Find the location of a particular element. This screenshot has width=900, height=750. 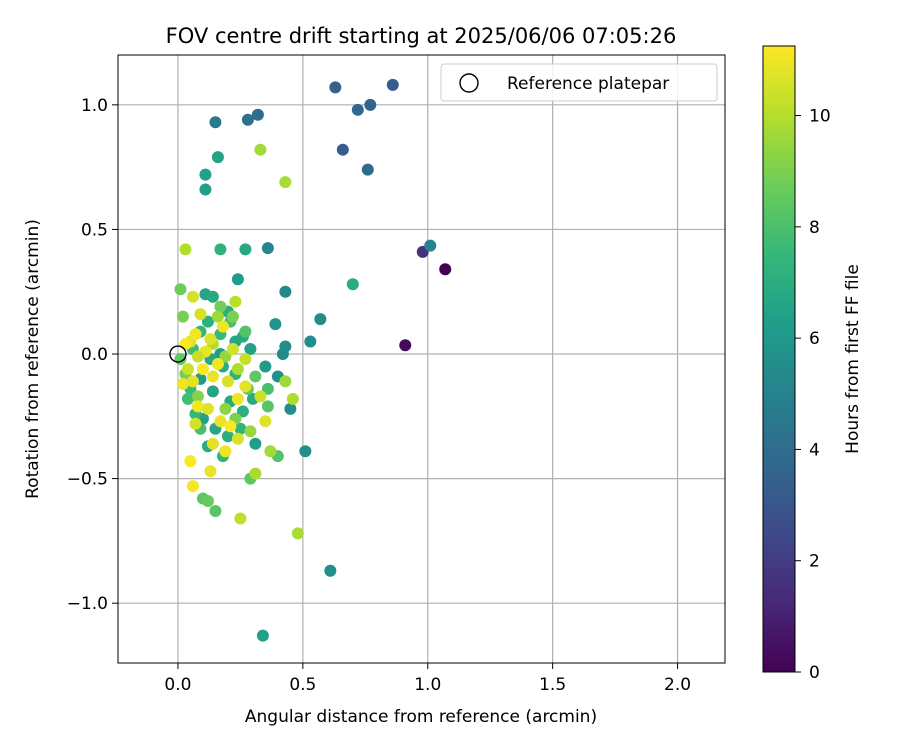

colorbar-ticks: 0 2 4 6 8 10 is located at coordinates (813, 395).